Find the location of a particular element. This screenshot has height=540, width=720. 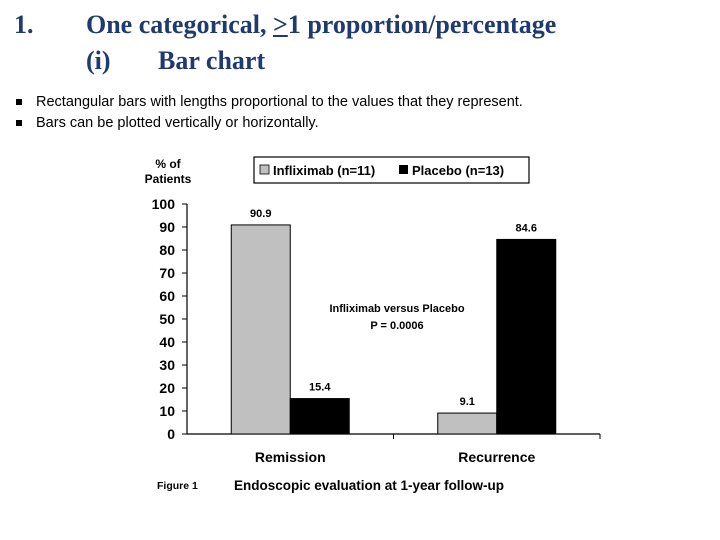

figure-label: Figure 1 is located at coordinates (177, 486).